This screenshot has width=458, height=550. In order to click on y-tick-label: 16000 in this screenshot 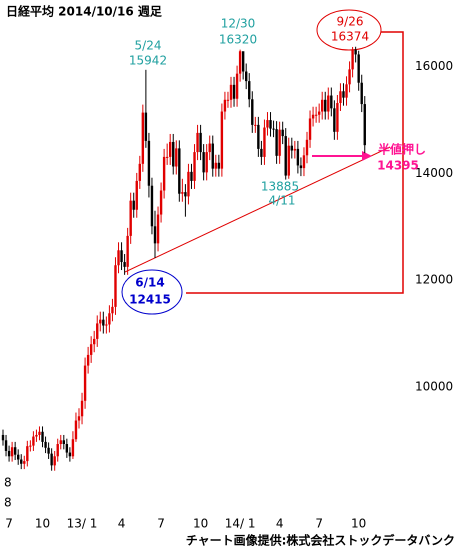, I will do `click(434, 66)`.